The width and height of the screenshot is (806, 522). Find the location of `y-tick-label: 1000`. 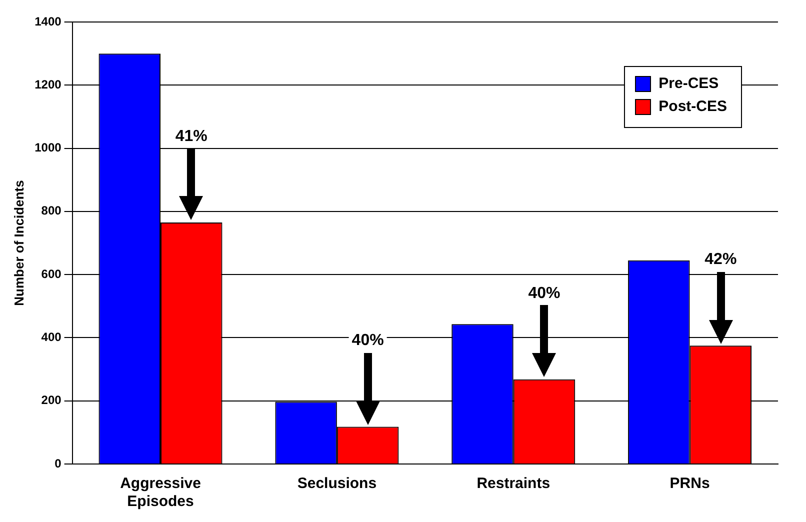

y-tick-label: 1000 is located at coordinates (48, 147).